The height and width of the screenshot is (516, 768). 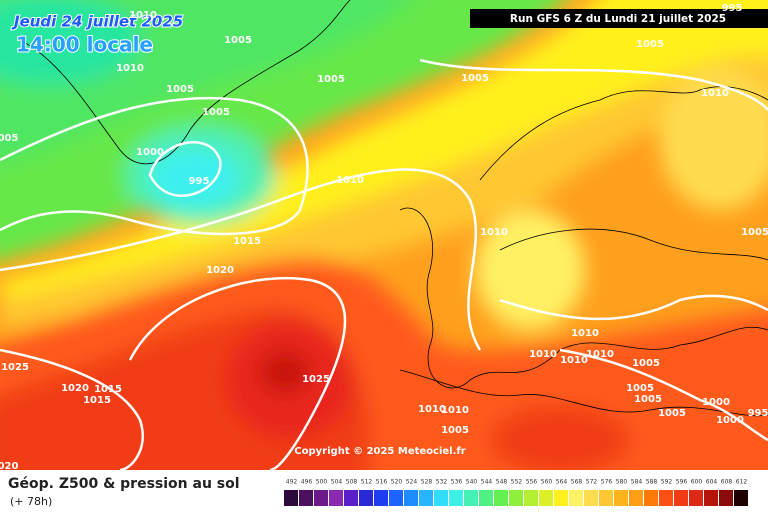 What do you see at coordinates (592, 482) in the screenshot?
I see `scale-label: 572` at bounding box center [592, 482].